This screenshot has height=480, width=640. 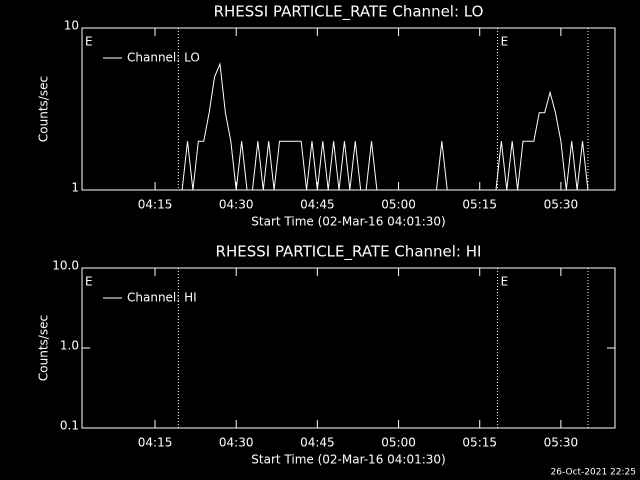 I want to click on chart-title: RHESSI PARTICLE_RATE Channel: LO, so click(x=349, y=12).